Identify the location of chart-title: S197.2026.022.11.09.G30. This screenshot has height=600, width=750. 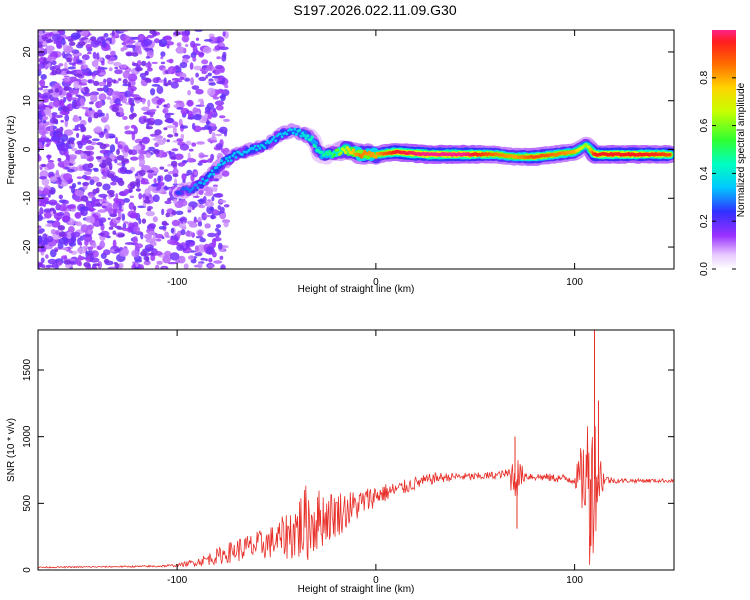
(375, 10).